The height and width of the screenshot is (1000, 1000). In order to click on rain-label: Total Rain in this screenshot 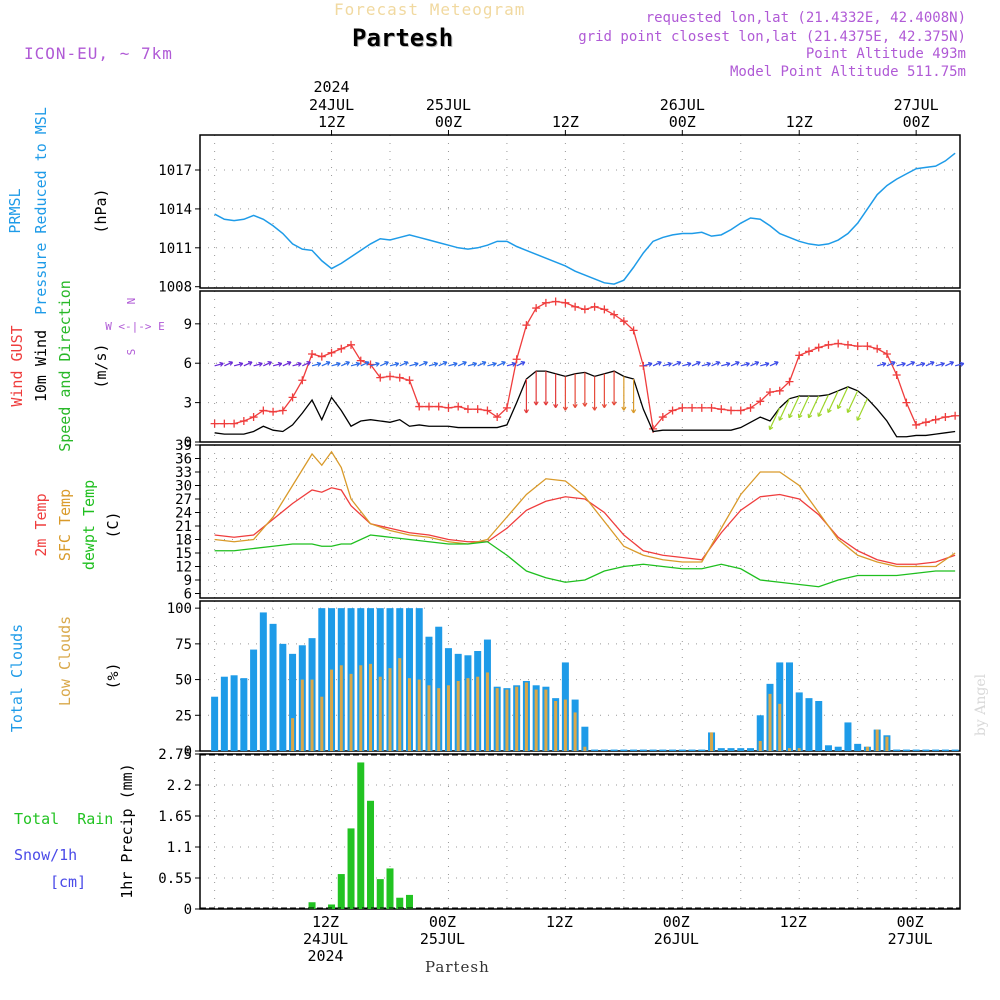, I will do `click(64, 819)`.